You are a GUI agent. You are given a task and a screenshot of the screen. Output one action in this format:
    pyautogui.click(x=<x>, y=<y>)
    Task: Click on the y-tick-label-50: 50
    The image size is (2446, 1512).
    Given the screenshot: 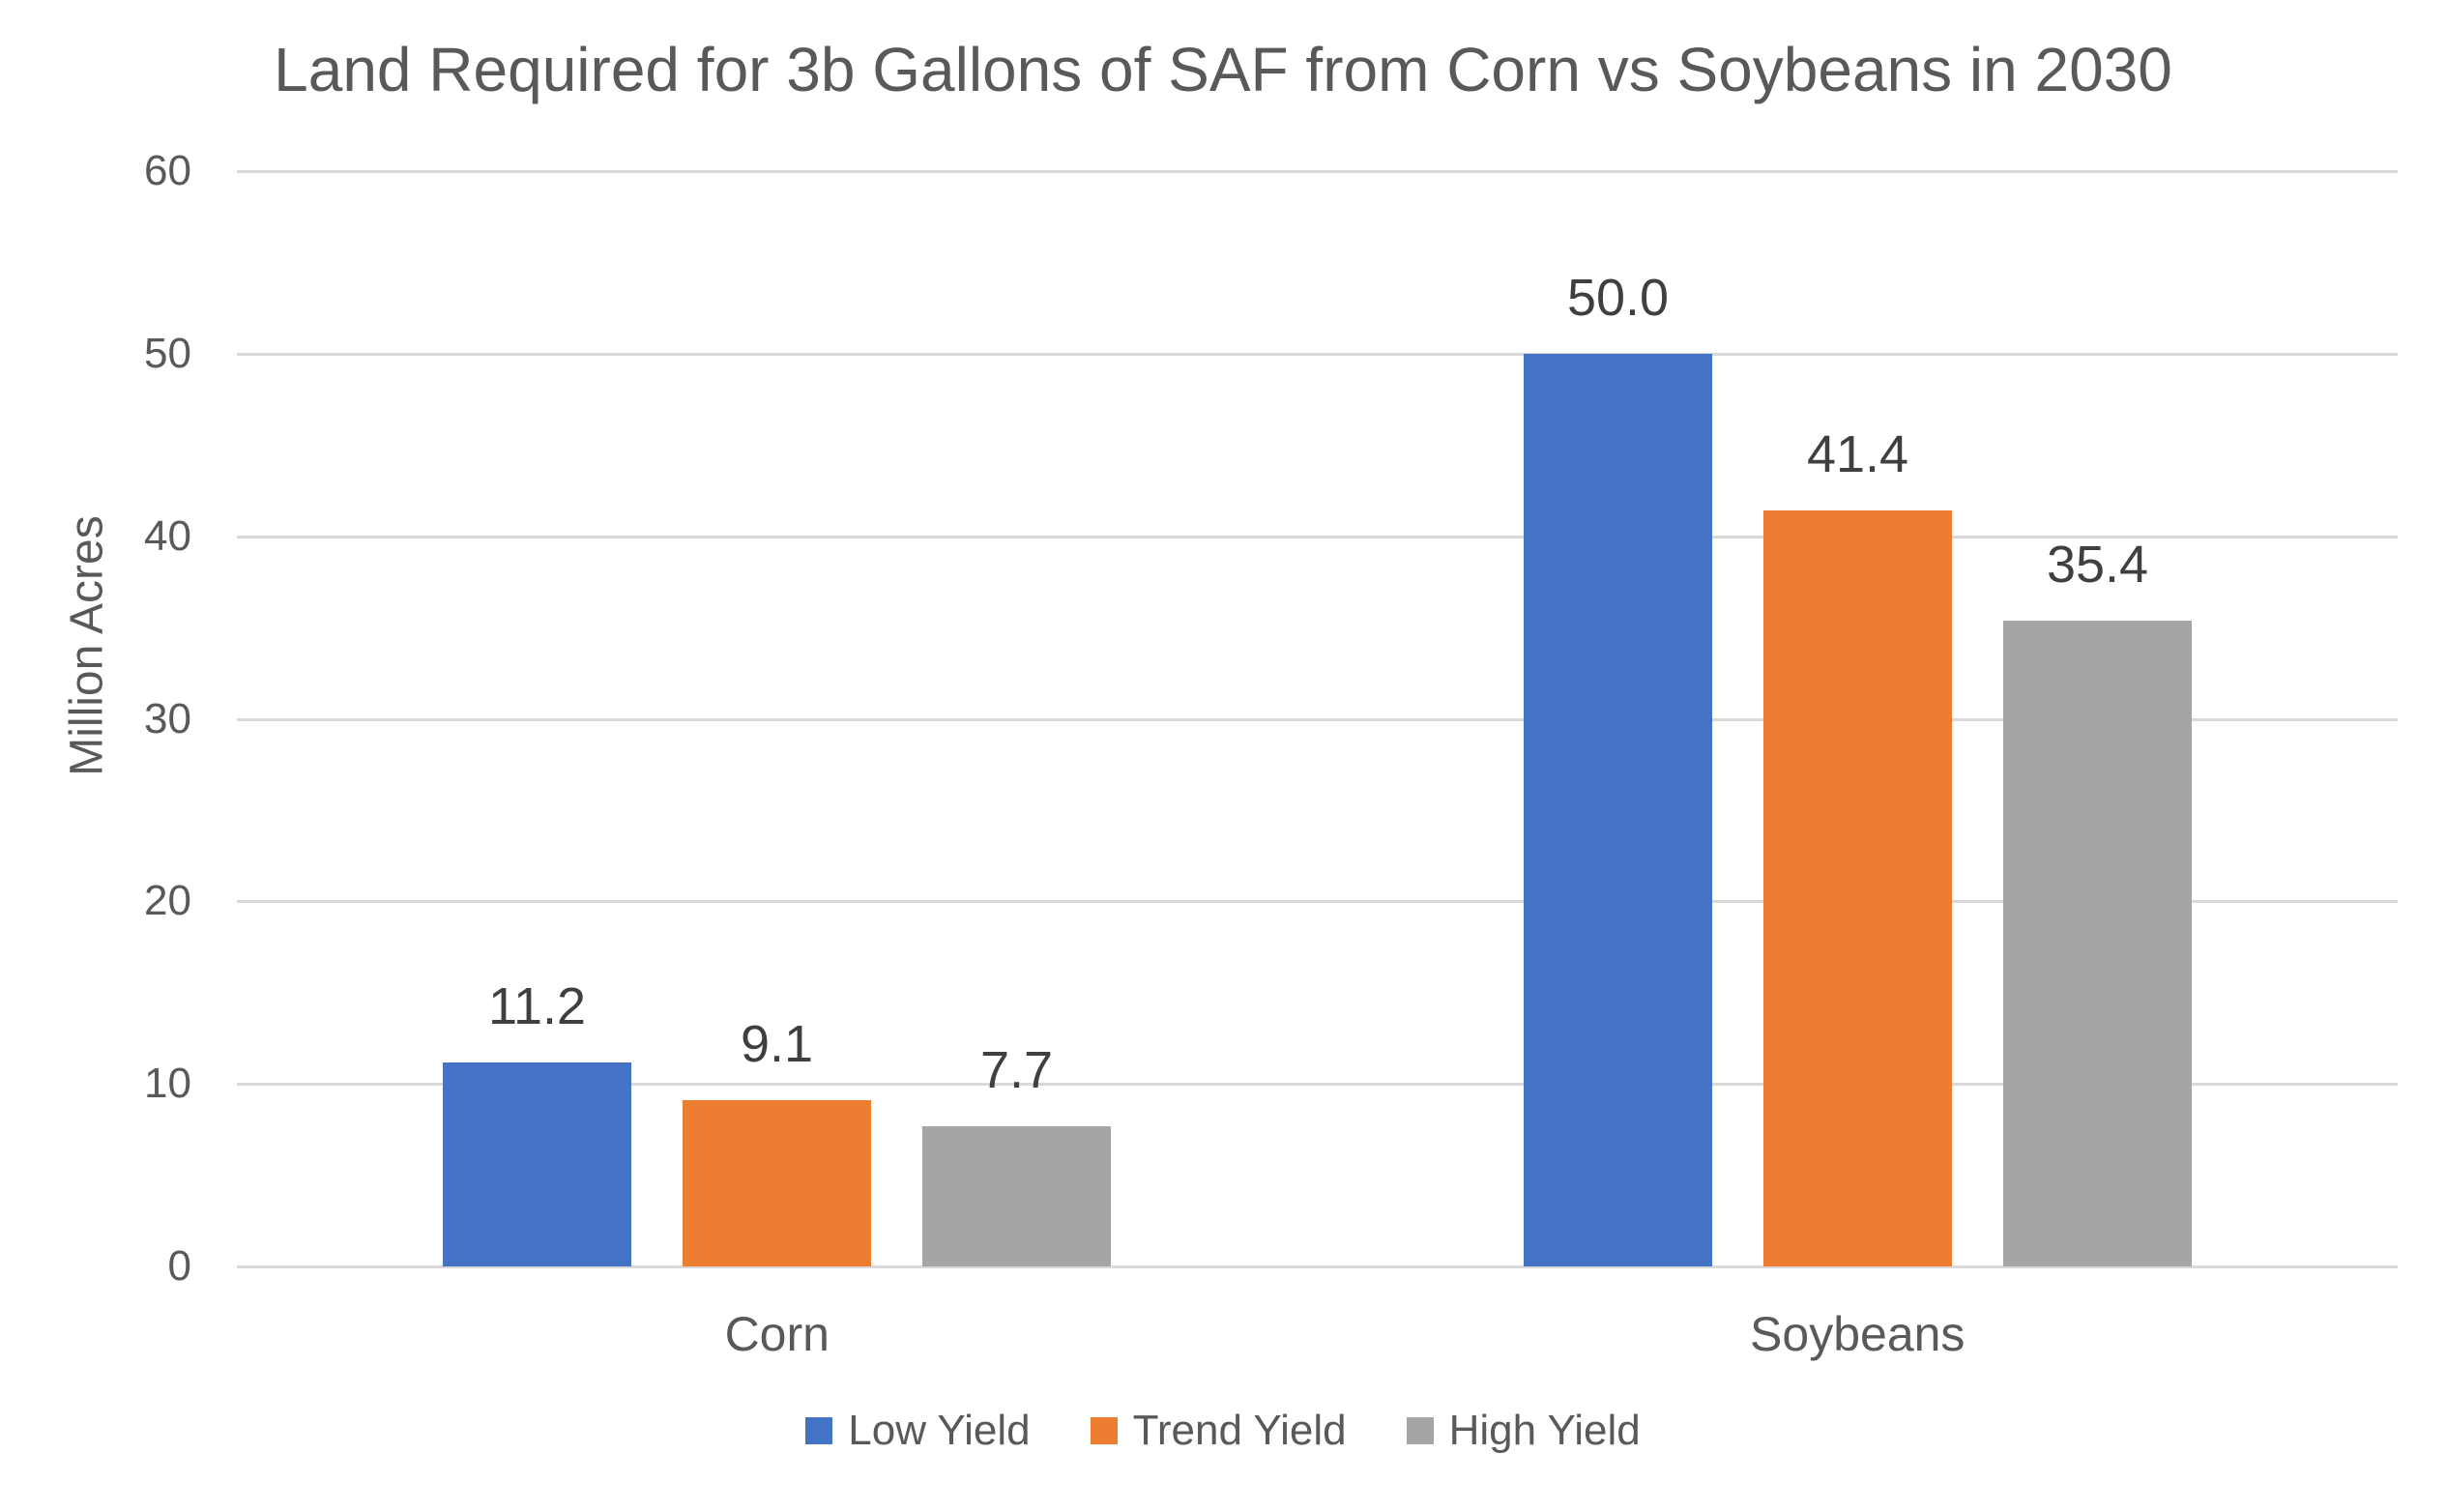 What is the action you would take?
    pyautogui.click(x=167, y=353)
    